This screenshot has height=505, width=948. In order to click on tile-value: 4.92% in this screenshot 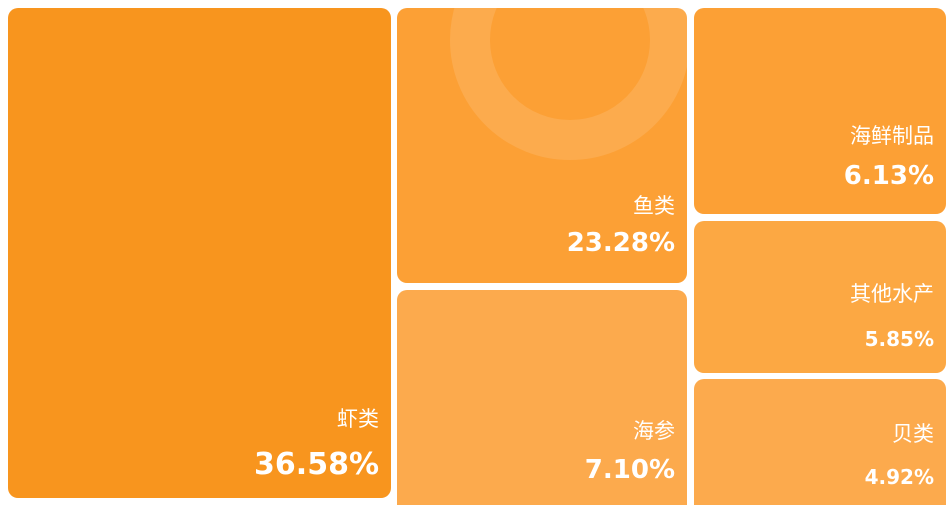, I will do `click(899, 477)`.